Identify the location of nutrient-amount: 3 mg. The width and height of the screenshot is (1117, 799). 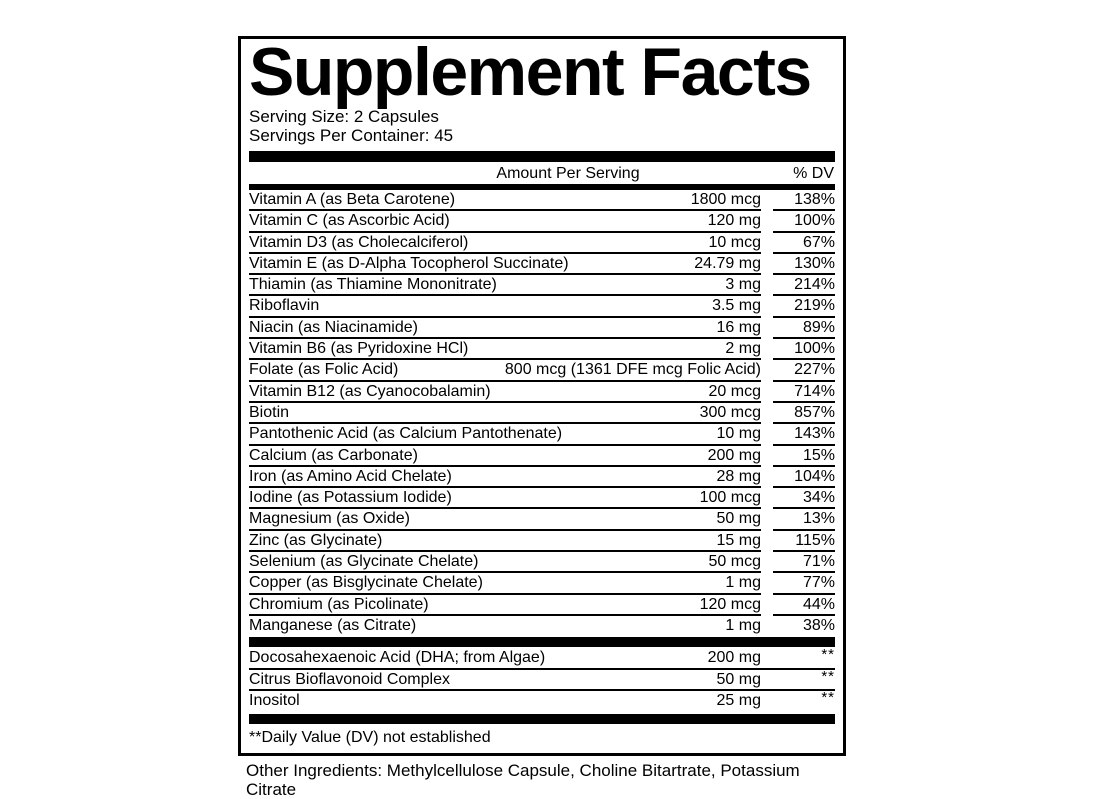
(743, 285).